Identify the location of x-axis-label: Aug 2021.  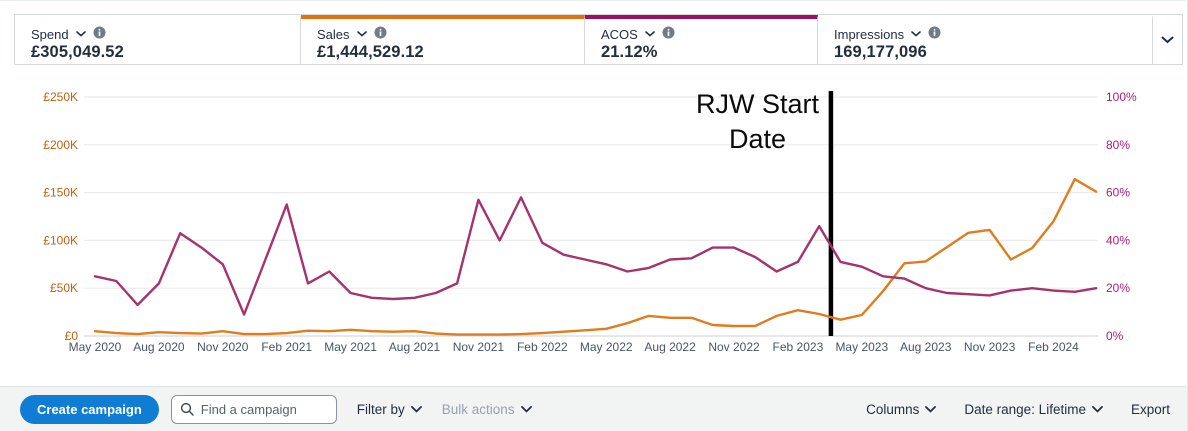
(415, 347).